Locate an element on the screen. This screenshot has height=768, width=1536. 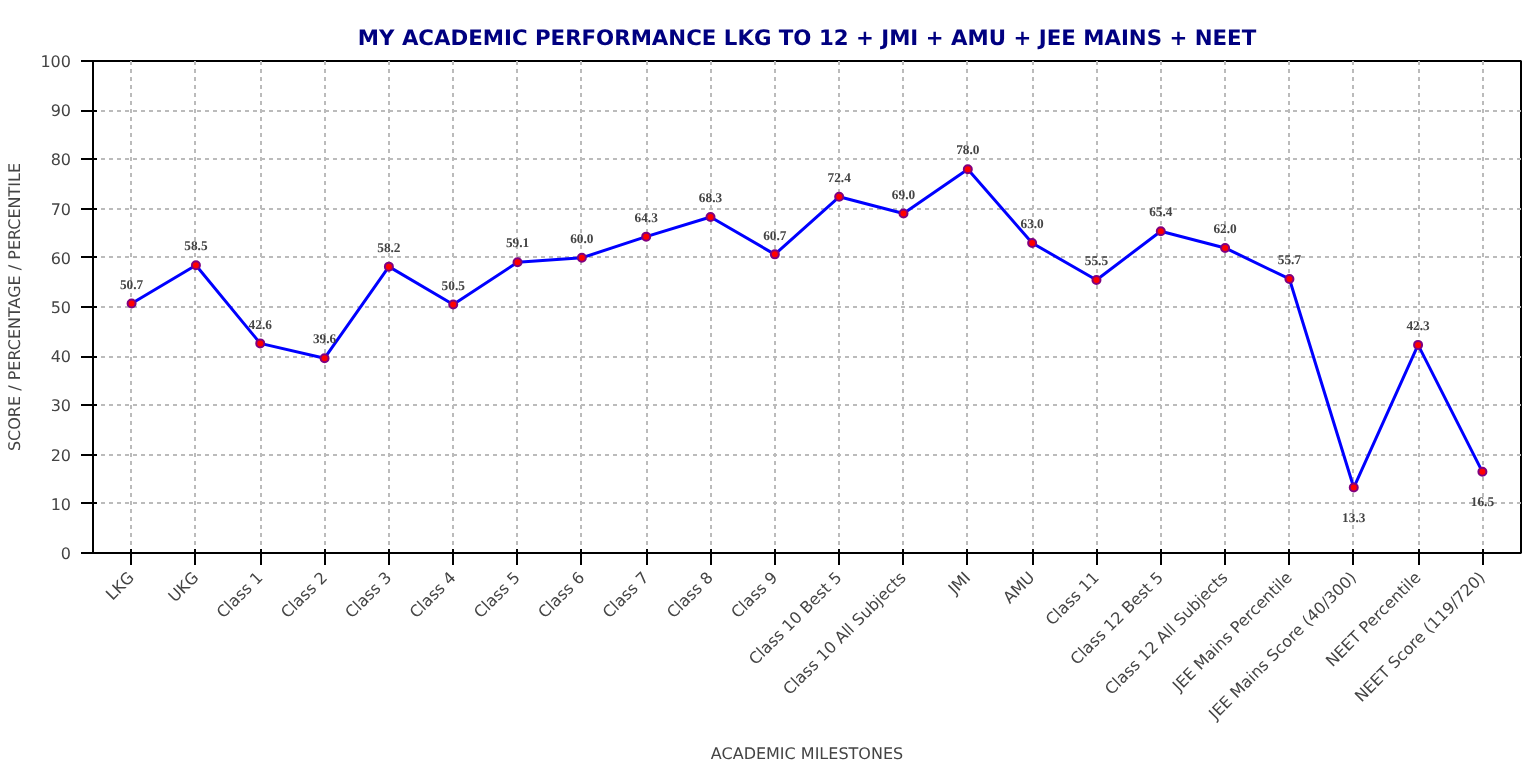
y-tick-label: 40 is located at coordinates (61, 357).